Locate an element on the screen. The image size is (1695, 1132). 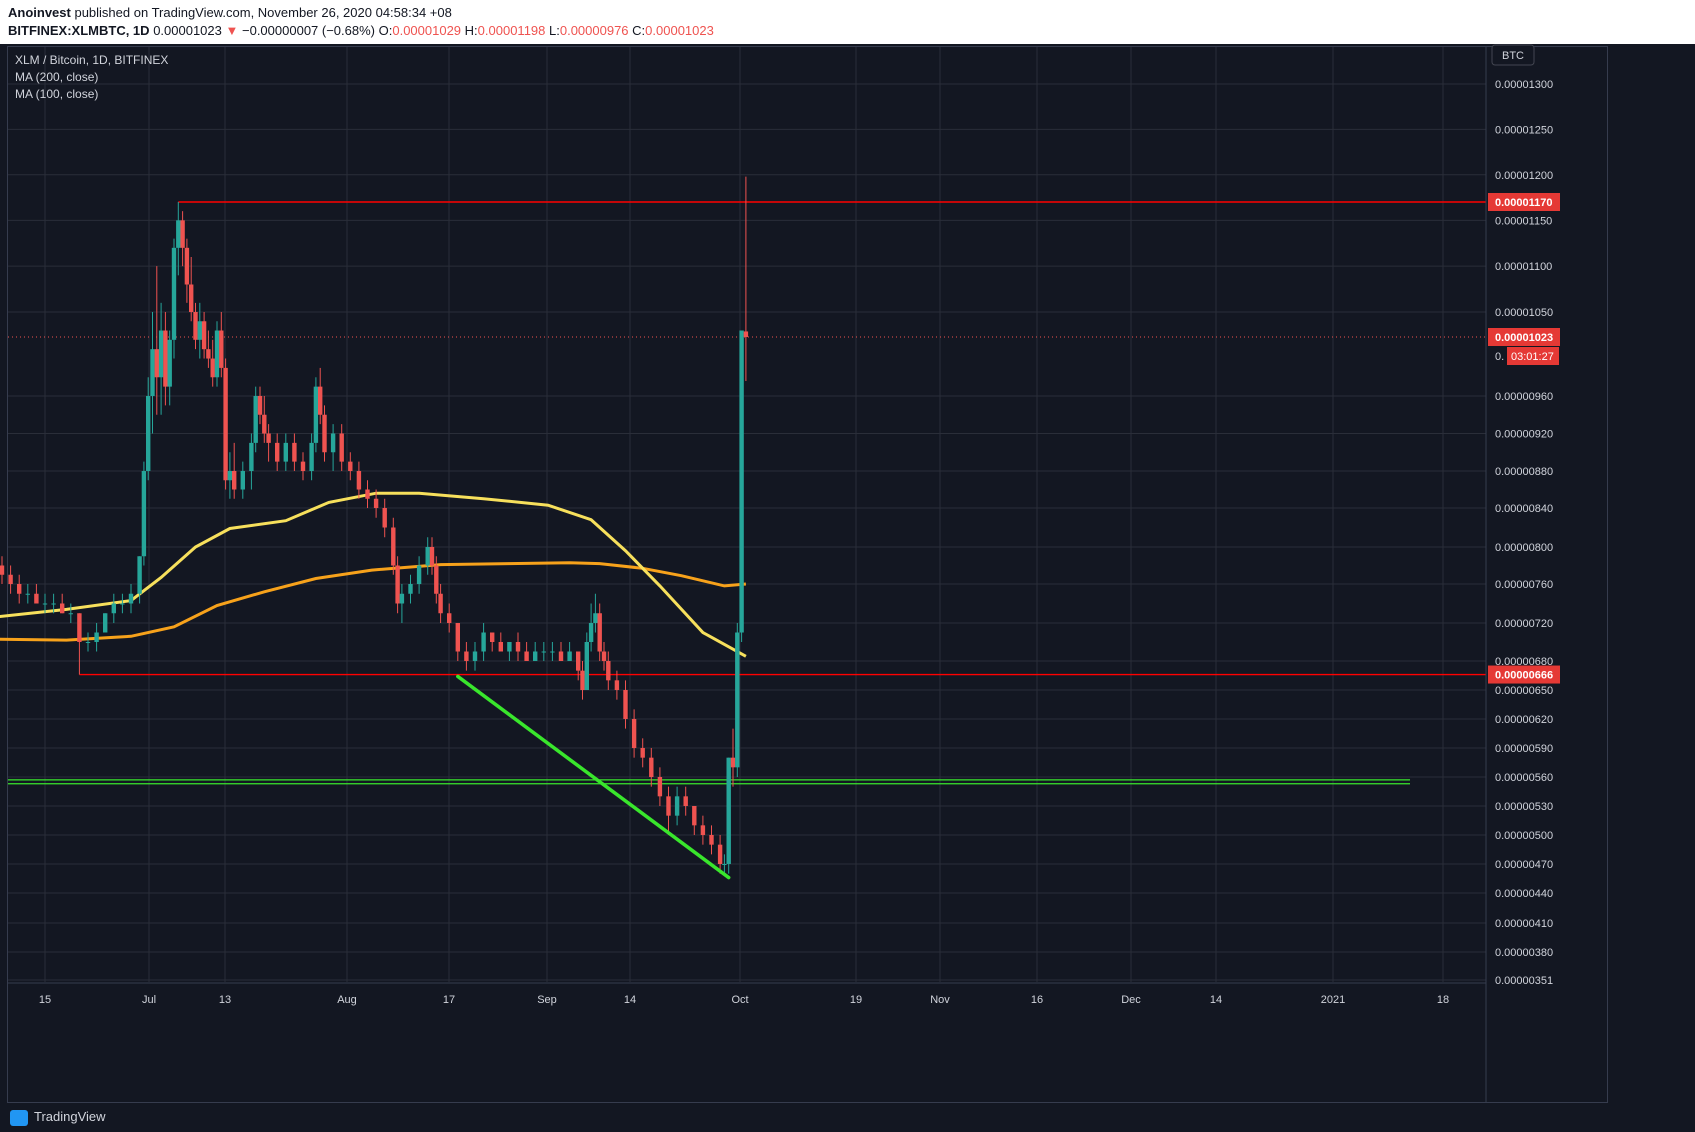
close-value: 0.00001023 is located at coordinates (679, 30).